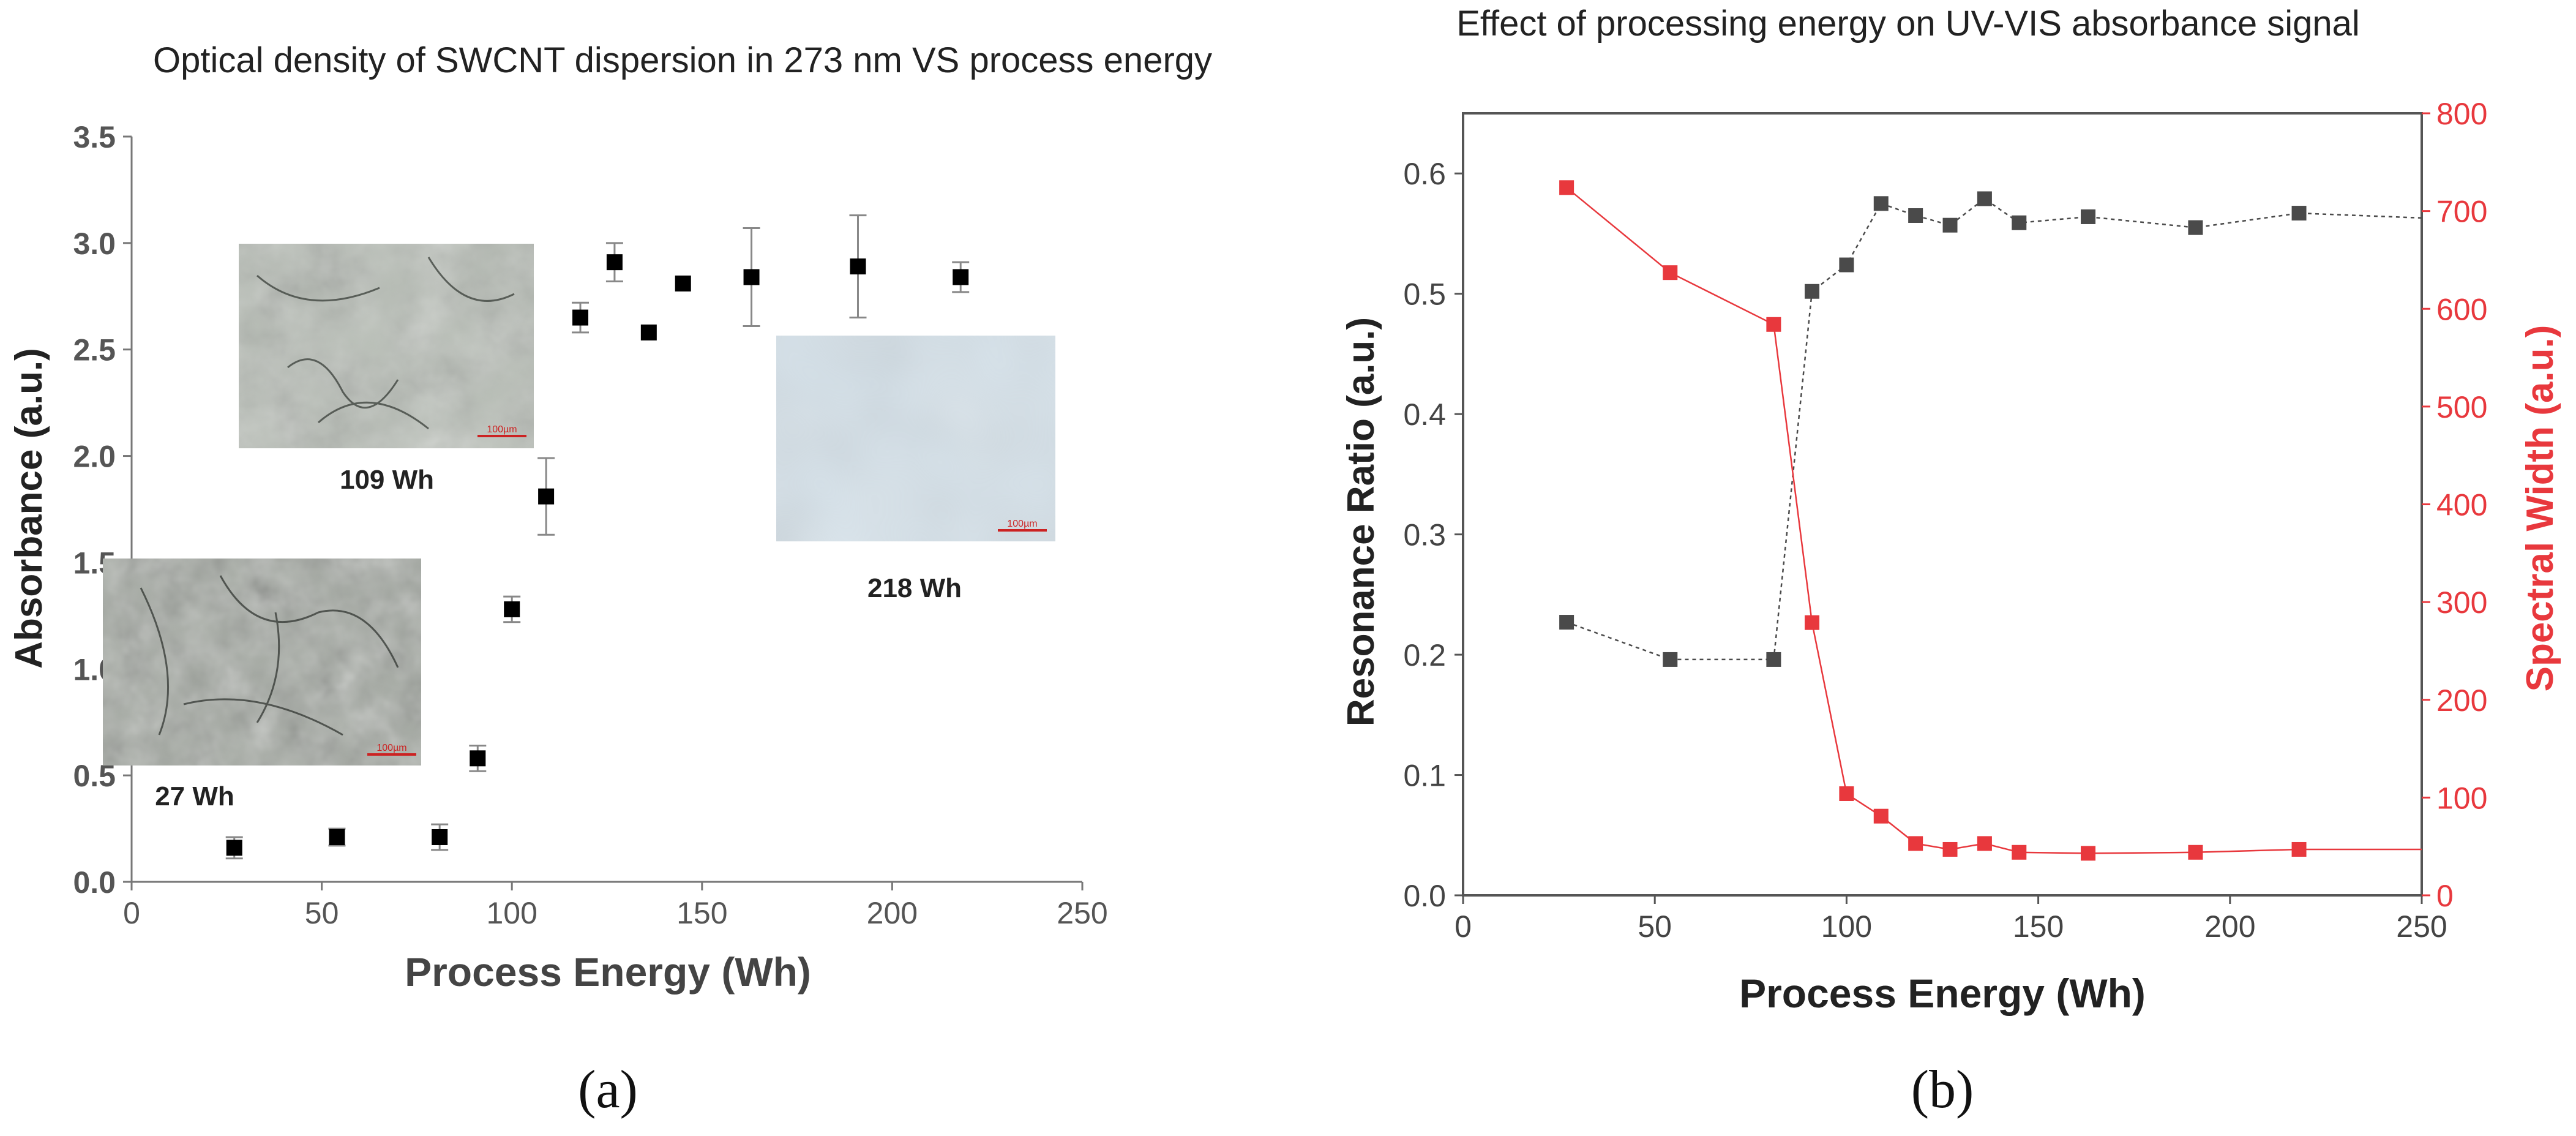 The width and height of the screenshot is (2576, 1136). Describe the element at coordinates (1022, 524) in the screenshot. I see `inset-218wh-scale: 100µm` at that location.